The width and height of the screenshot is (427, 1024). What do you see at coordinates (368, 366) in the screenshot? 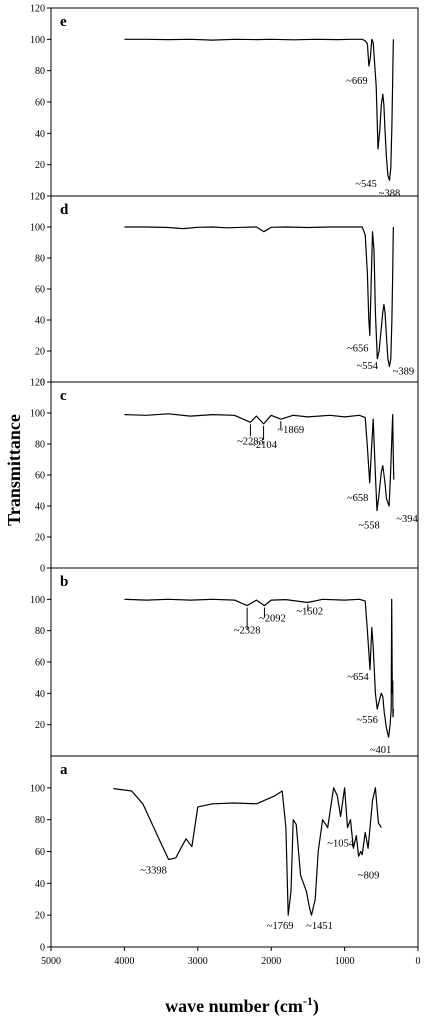
I see `peak-annotation: ~554` at bounding box center [368, 366].